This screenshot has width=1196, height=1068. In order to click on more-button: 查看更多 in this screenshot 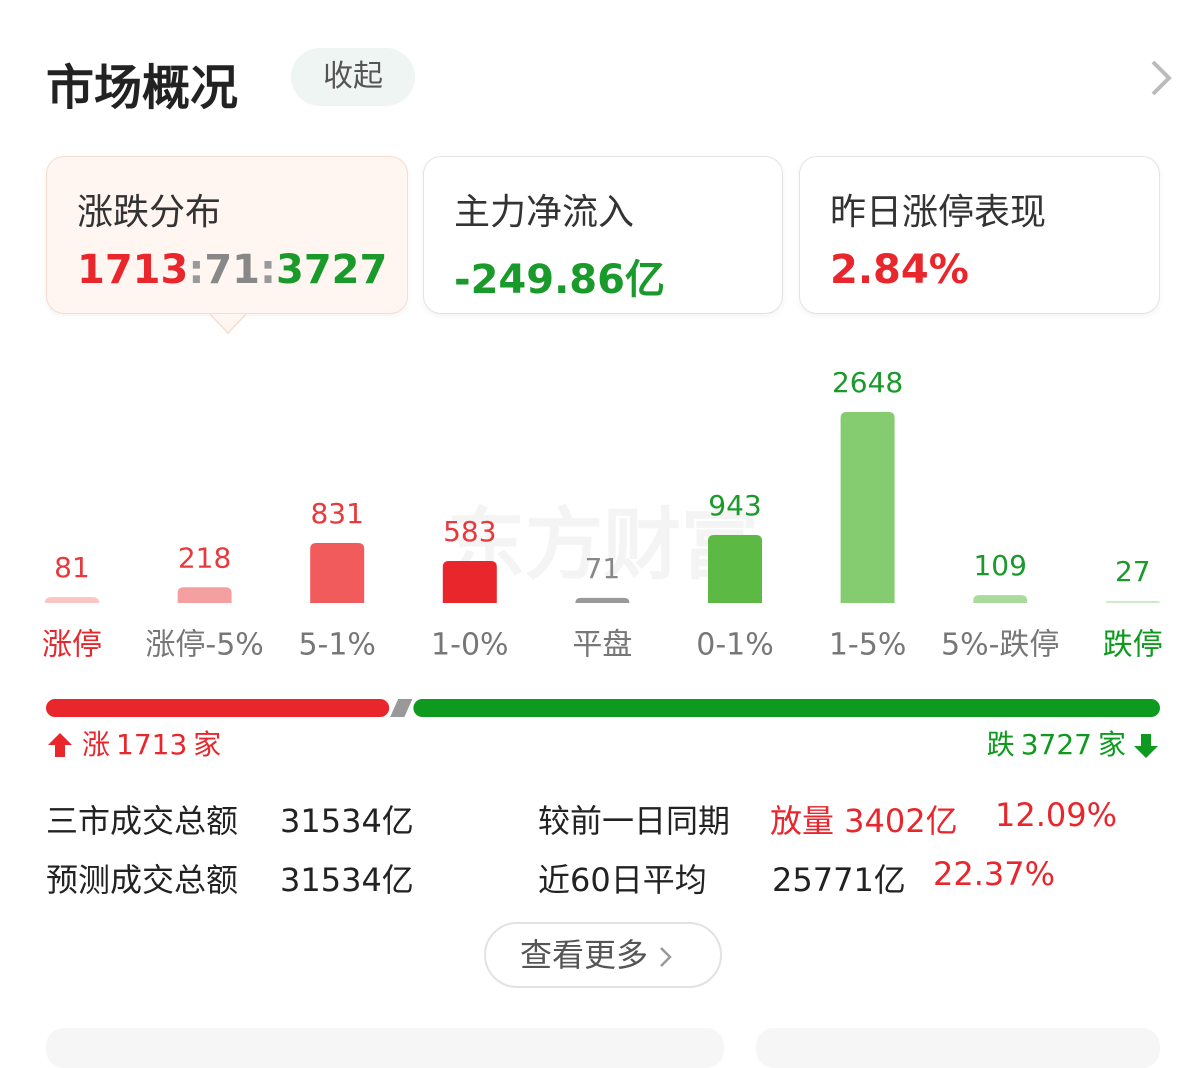, I will do `click(603, 955)`.